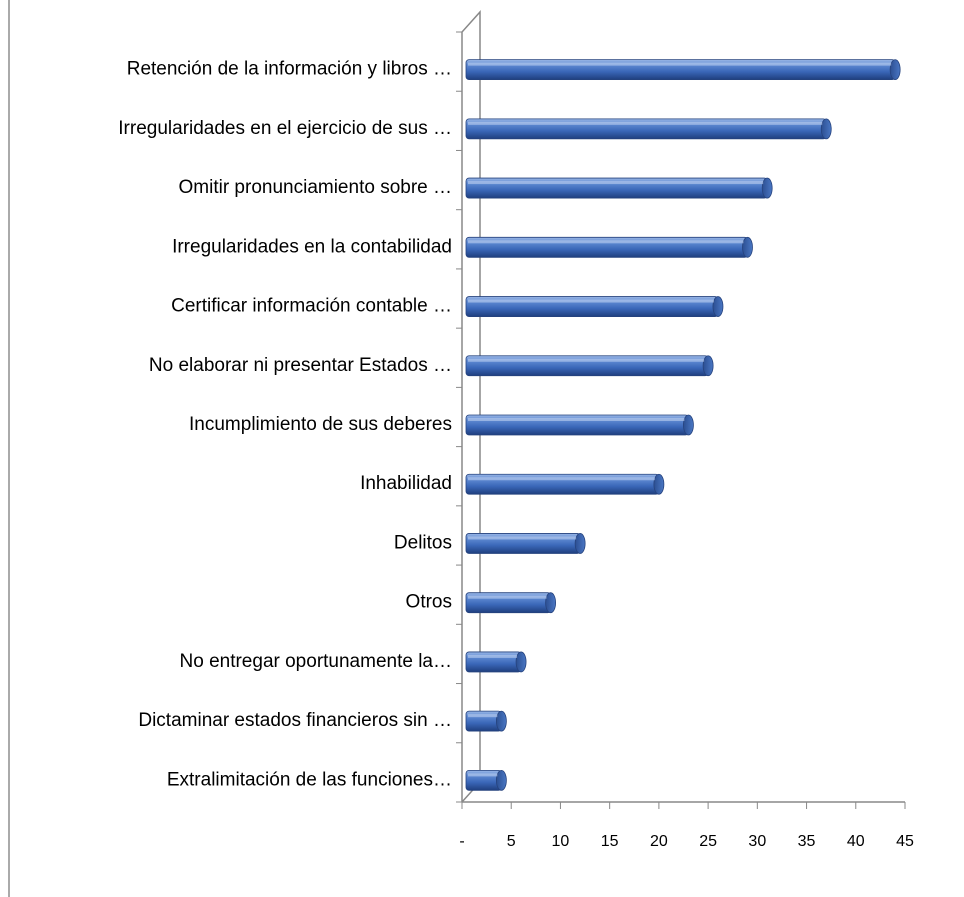  Describe the element at coordinates (610, 841) in the screenshot. I see `x-tick-label: 15` at that location.